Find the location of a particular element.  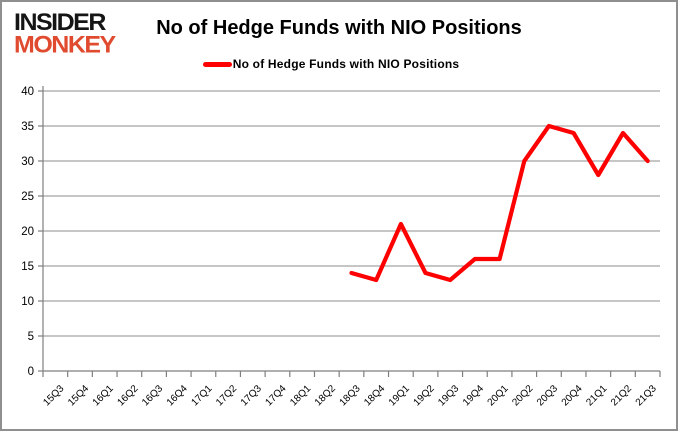

svg-text: 5 is located at coordinates (31, 337).